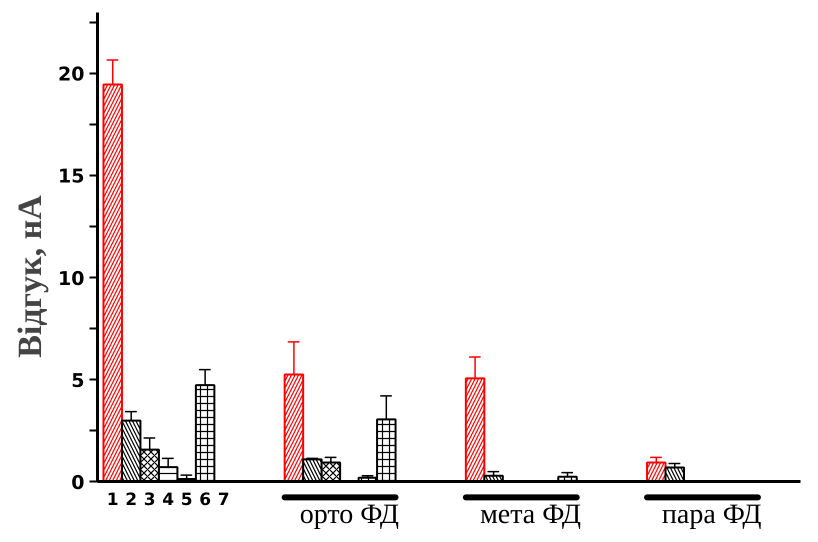 This screenshot has width=818, height=542. What do you see at coordinates (224, 500) in the screenshot?
I see `series-label: 7` at bounding box center [224, 500].